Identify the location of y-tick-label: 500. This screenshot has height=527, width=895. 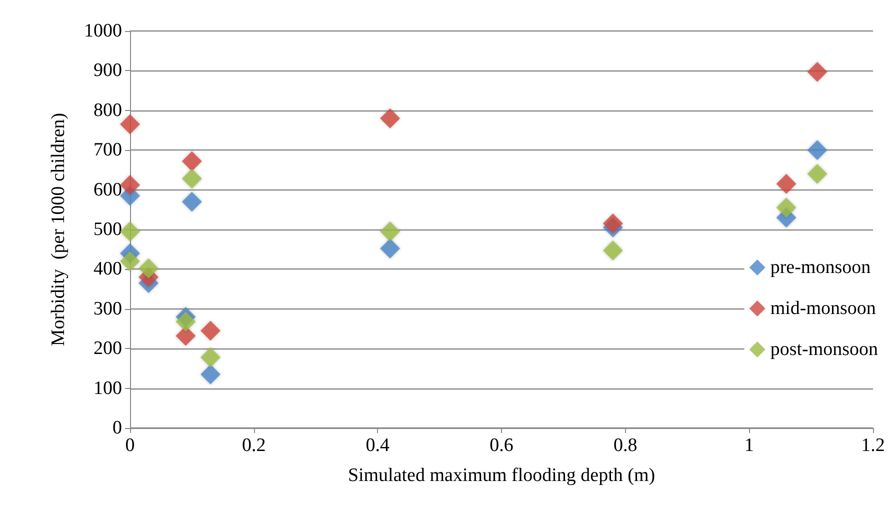
(108, 229).